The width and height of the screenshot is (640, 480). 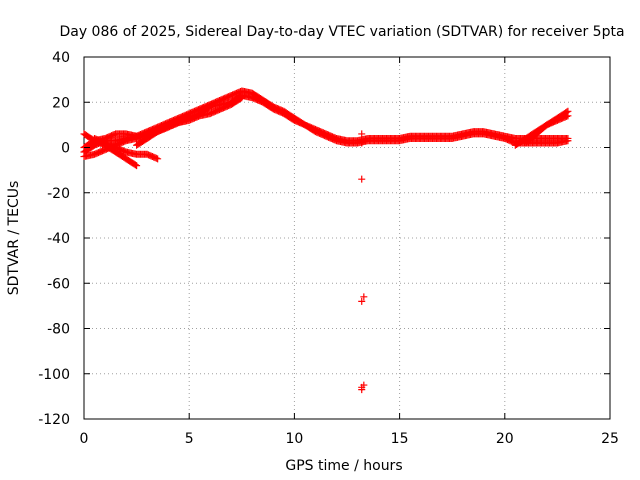 I want to click on y-tick-label: -20, so click(x=58, y=194).